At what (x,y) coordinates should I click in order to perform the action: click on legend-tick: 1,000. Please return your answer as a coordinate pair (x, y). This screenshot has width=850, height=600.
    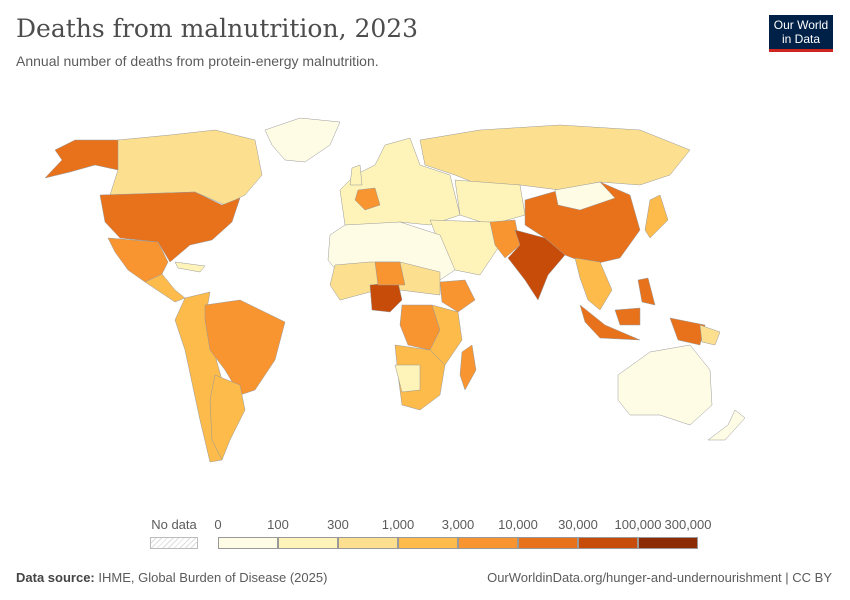
    Looking at the image, I should click on (398, 524).